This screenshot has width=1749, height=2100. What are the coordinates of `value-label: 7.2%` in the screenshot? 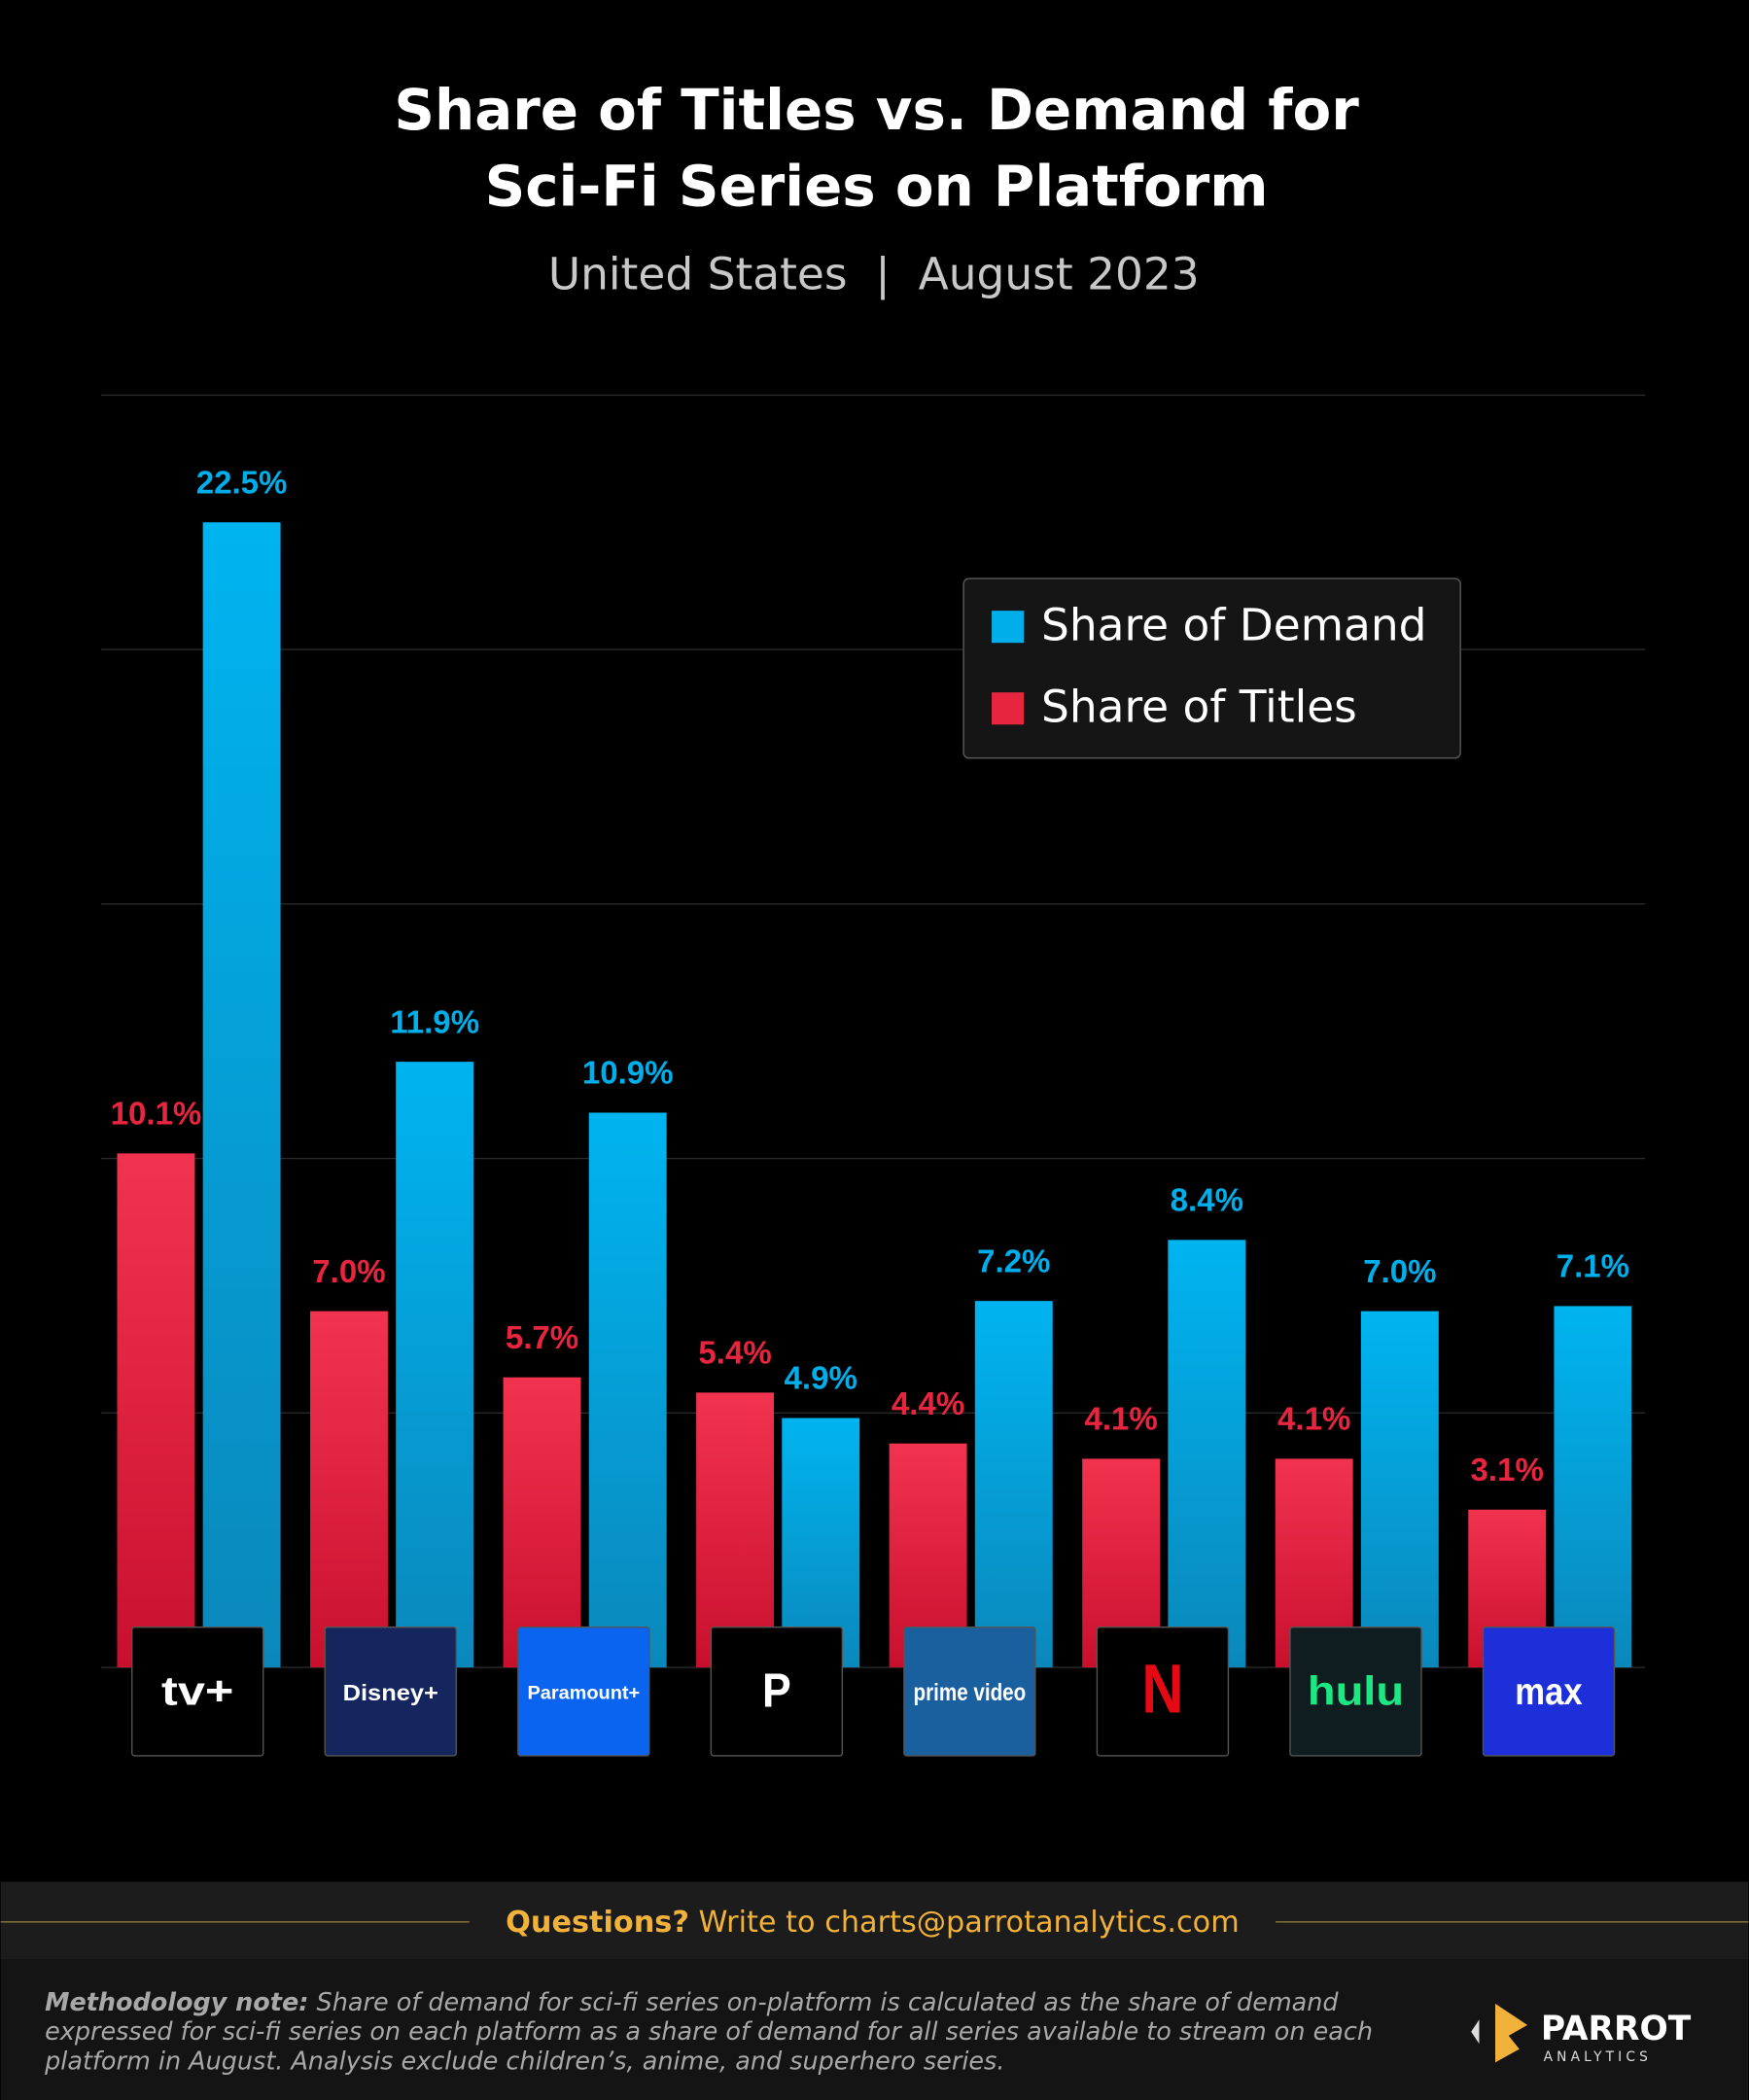 It's located at (1013, 1261).